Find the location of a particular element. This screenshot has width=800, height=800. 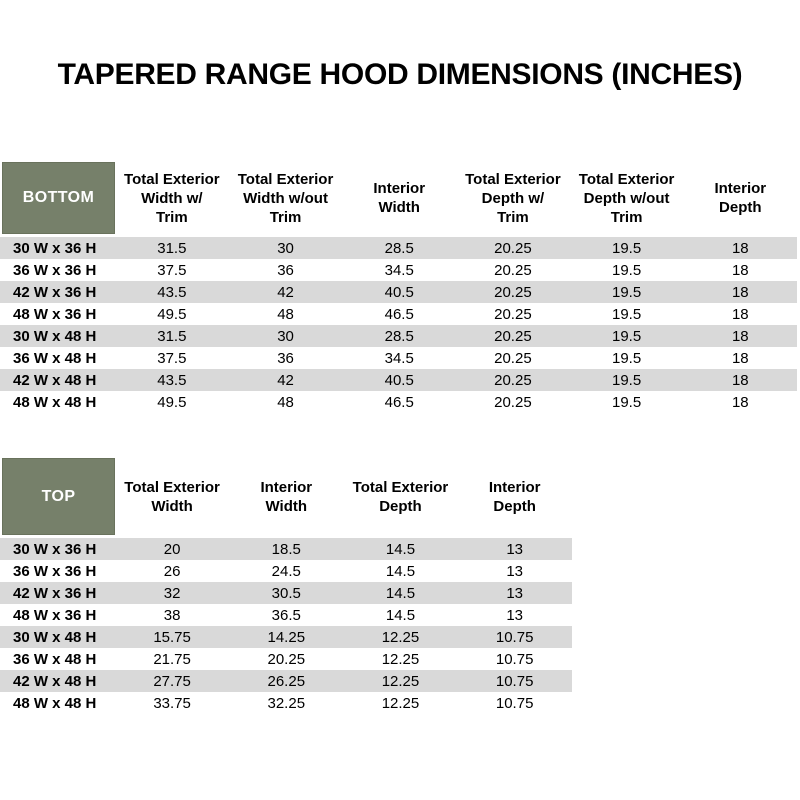

cell-value: 21.75 is located at coordinates (172, 659).